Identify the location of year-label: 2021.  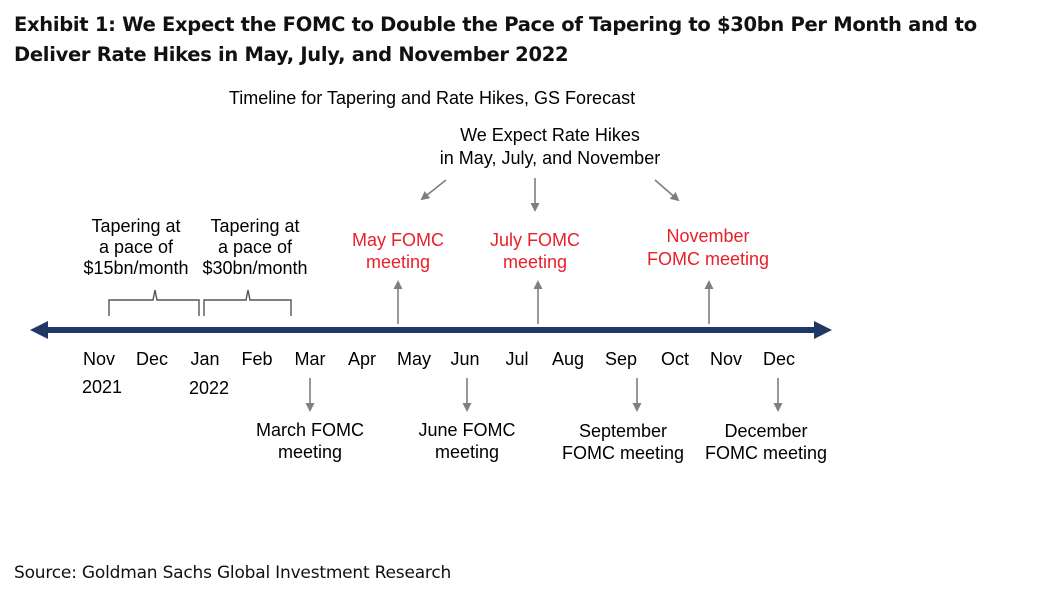
(102, 387).